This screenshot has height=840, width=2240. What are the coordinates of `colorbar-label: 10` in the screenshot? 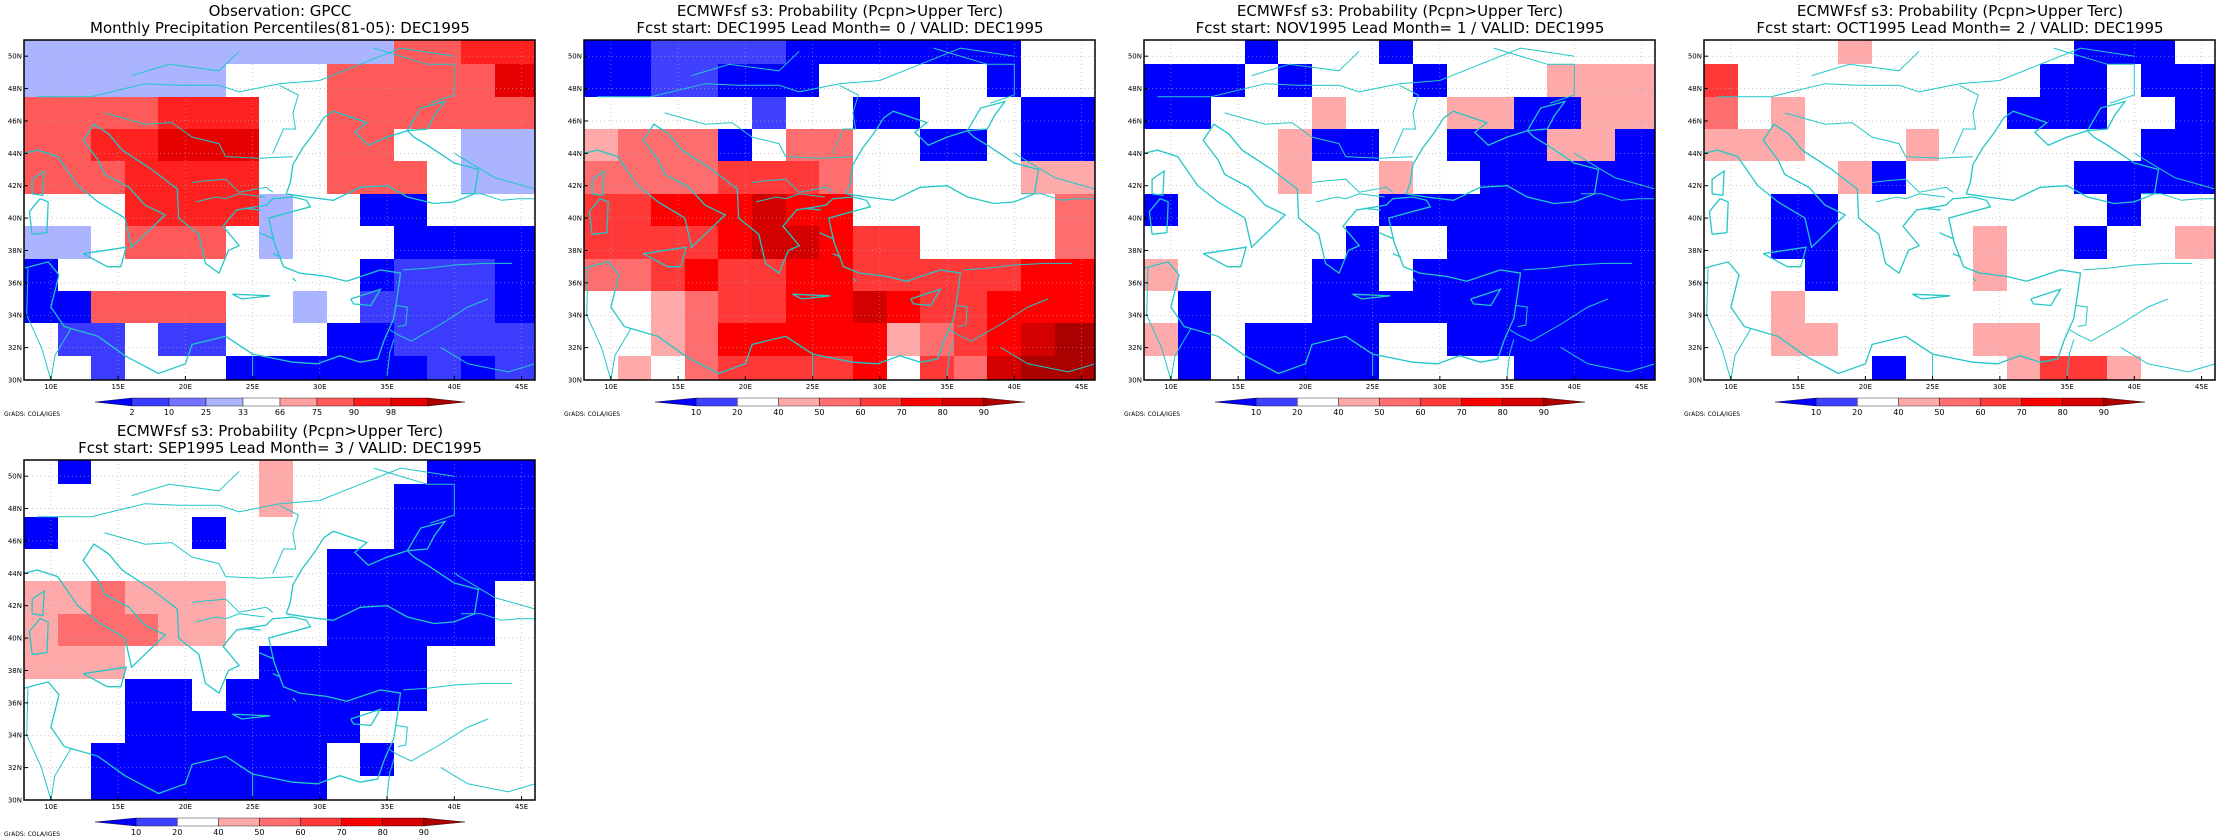 It's located at (169, 412).